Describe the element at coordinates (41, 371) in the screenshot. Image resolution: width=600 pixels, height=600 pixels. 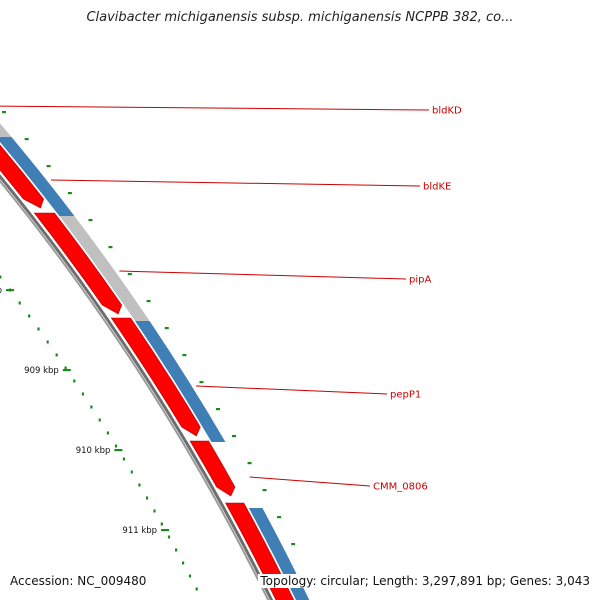
I see `kbp-label: 909 kbp` at that location.